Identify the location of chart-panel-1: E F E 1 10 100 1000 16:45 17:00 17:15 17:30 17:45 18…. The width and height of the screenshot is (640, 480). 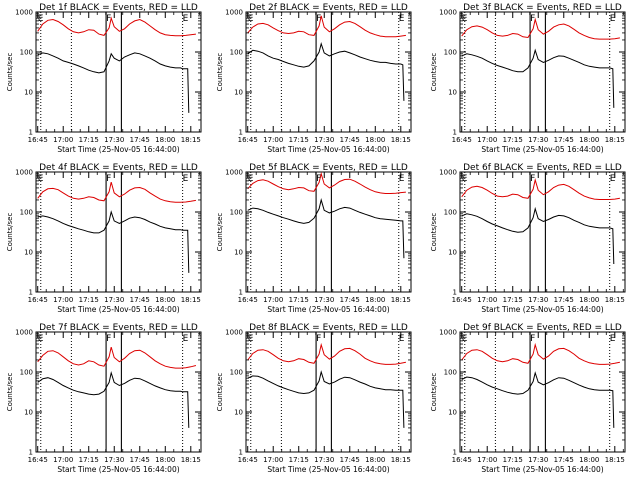
(104, 78).